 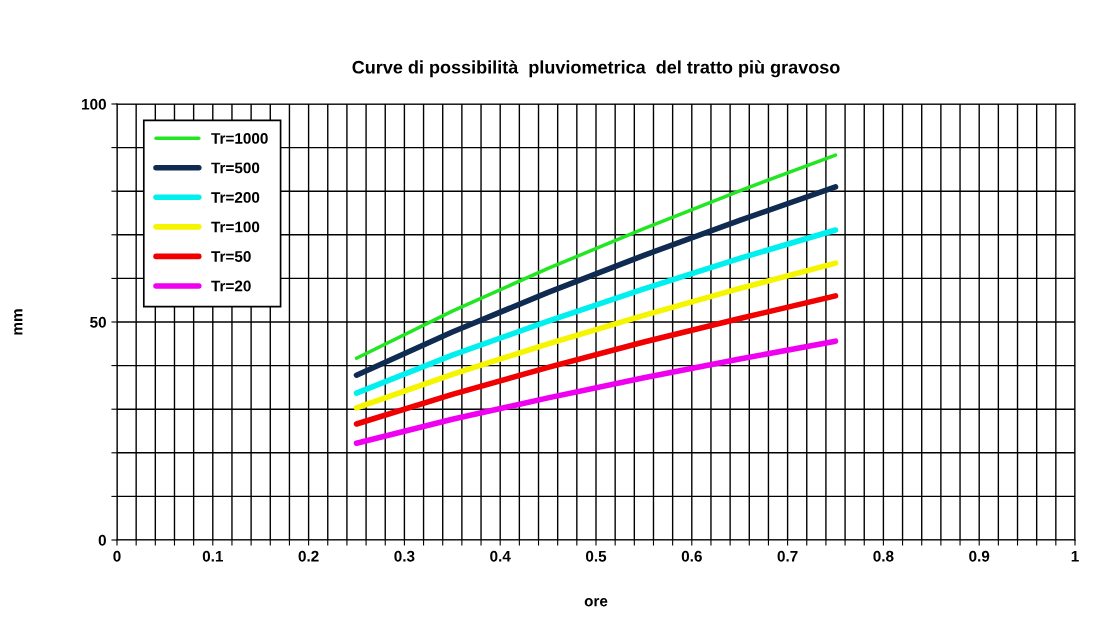 I want to click on x-tick-label: 0.6, so click(x=691, y=556).